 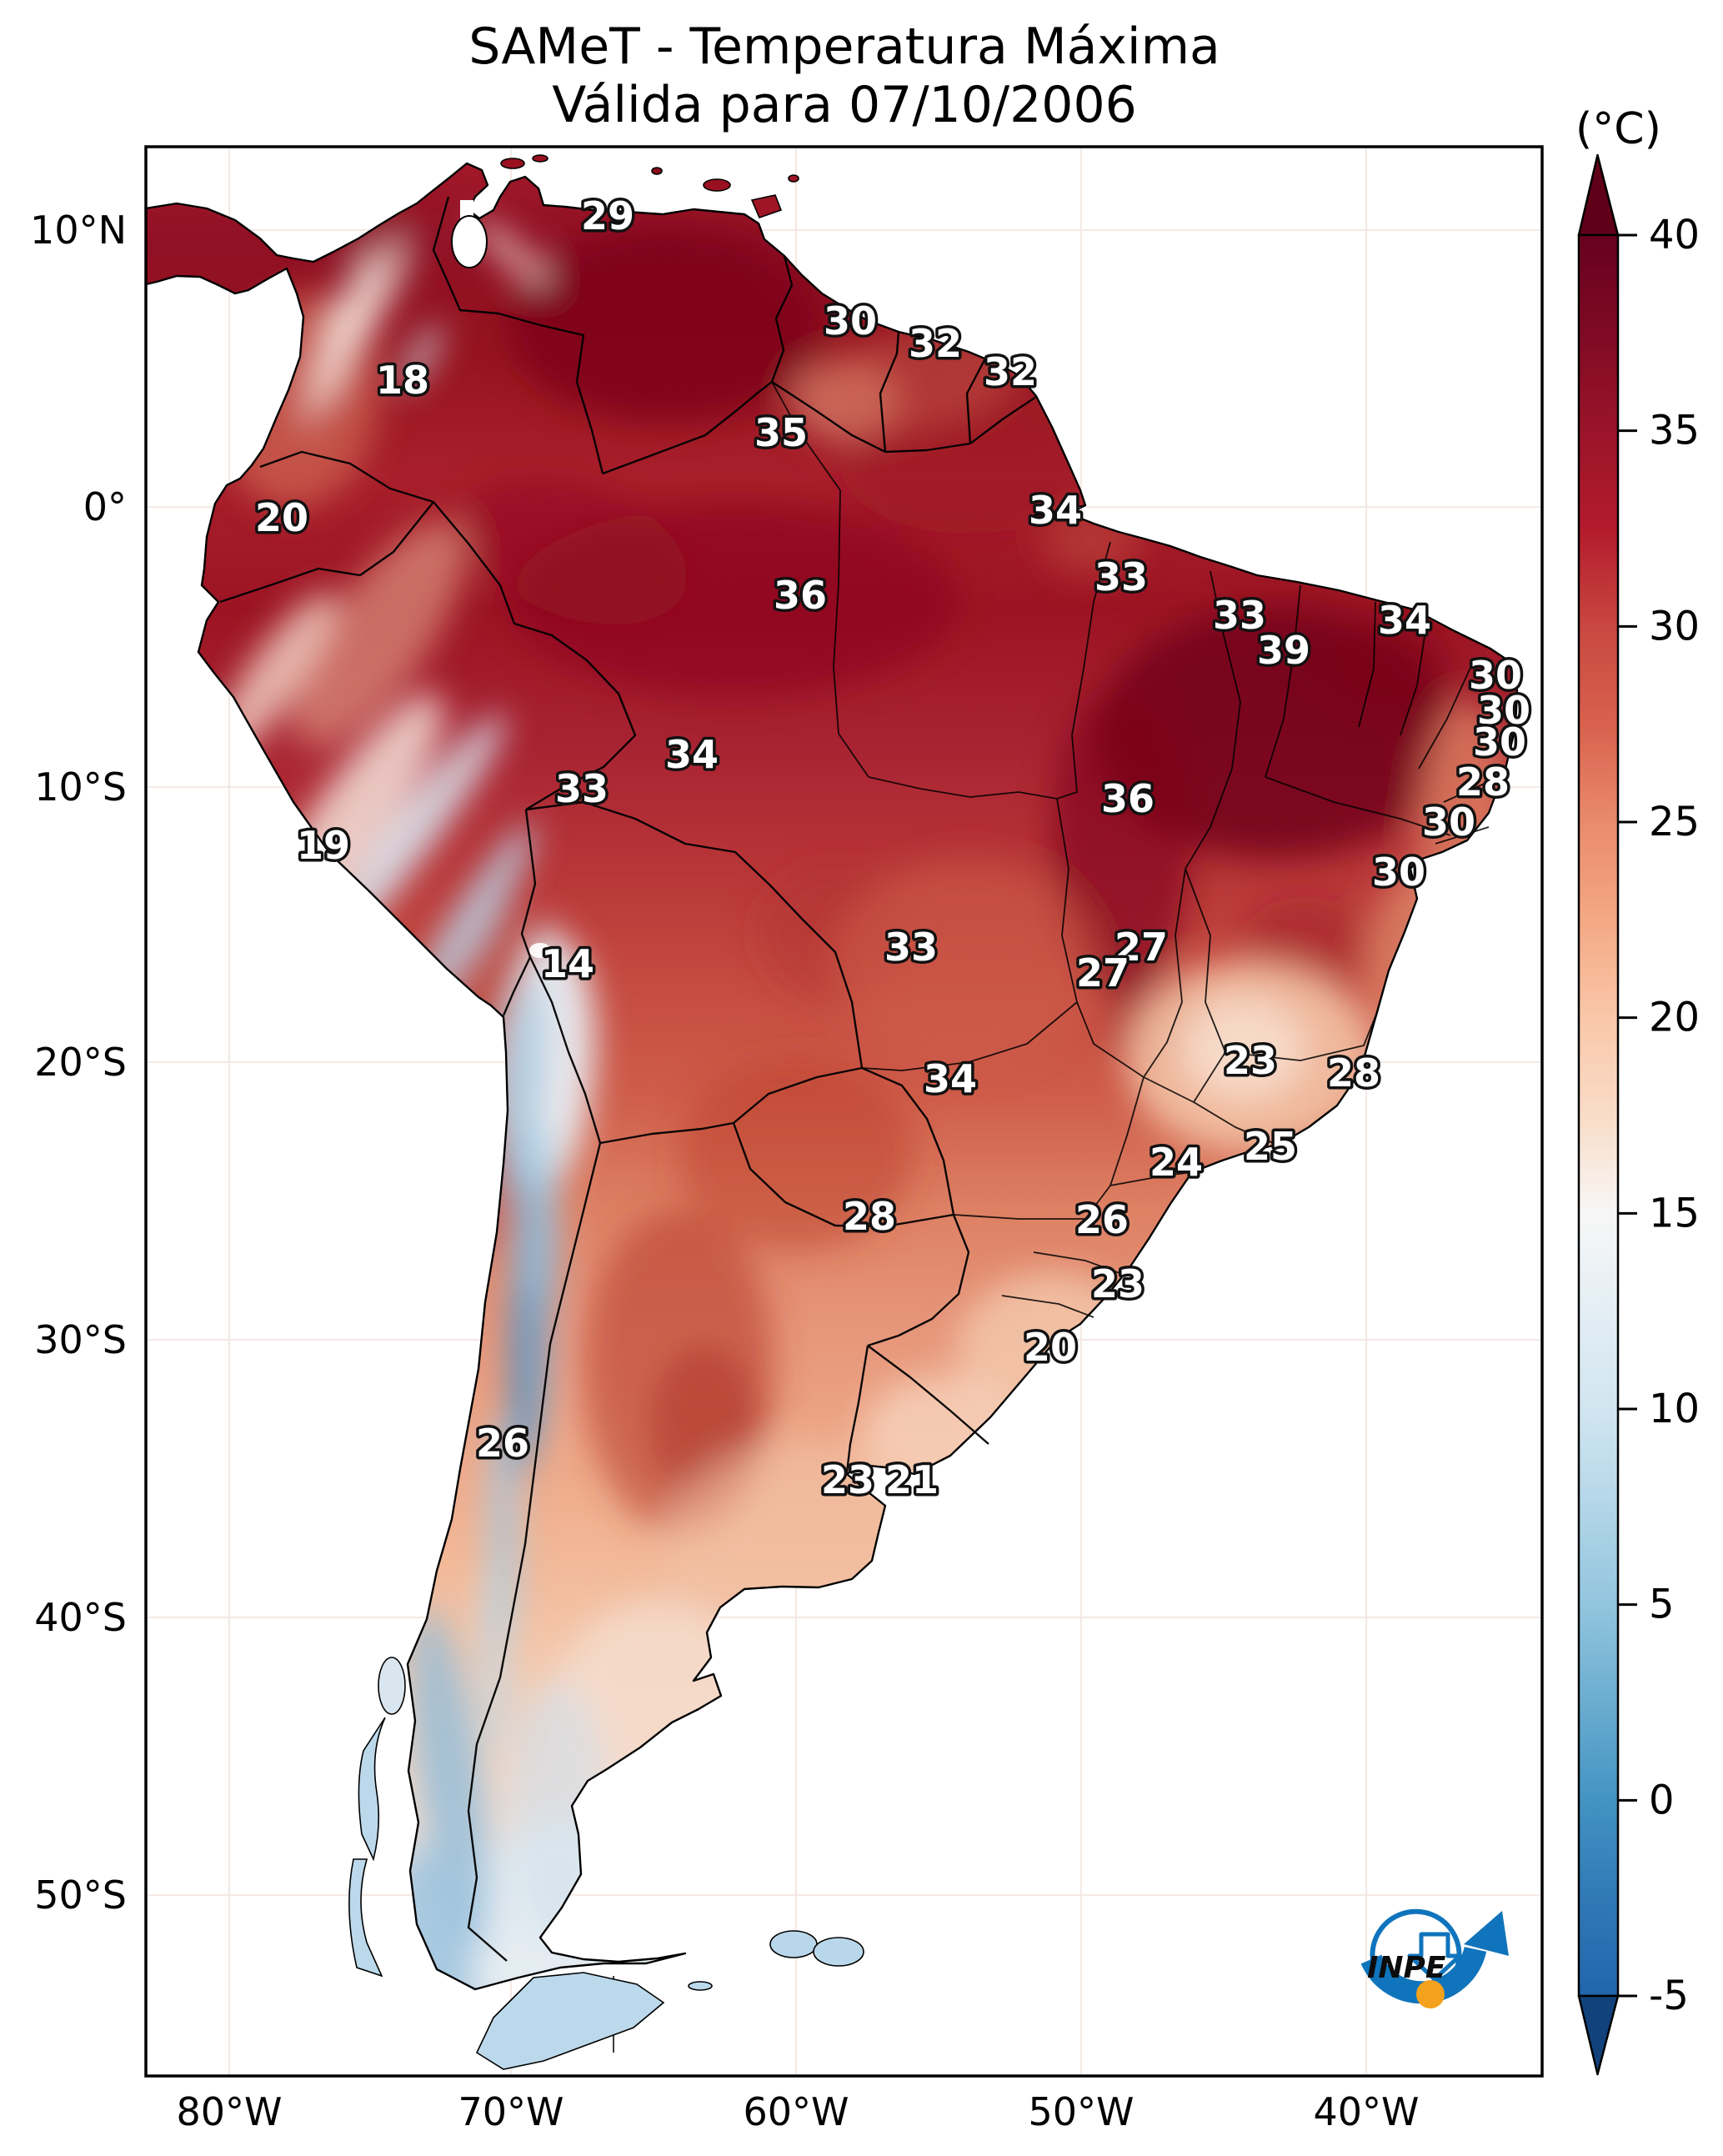 What do you see at coordinates (80, 1339) in the screenshot?
I see `lat-tick-label: 30°S` at bounding box center [80, 1339].